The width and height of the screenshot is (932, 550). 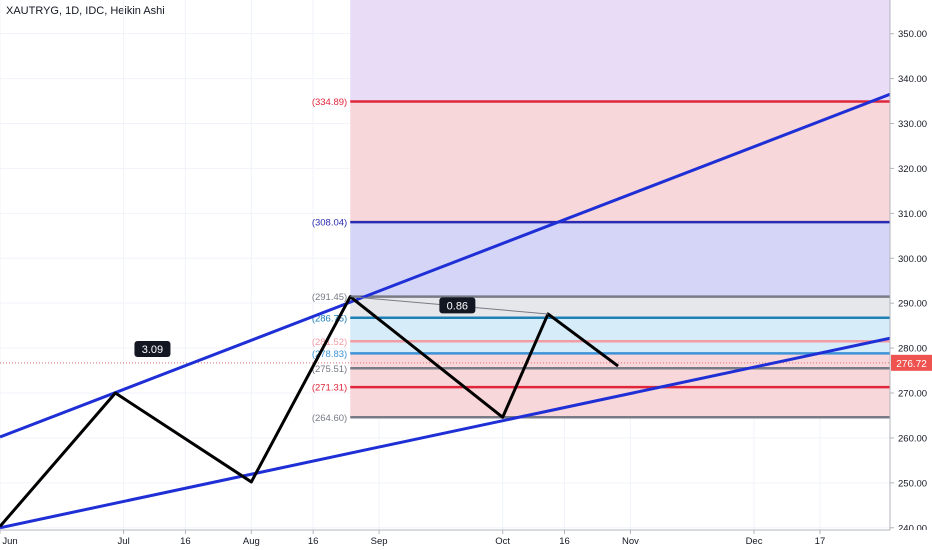 I want to click on fib-level-label: (281.52), so click(x=329, y=342).